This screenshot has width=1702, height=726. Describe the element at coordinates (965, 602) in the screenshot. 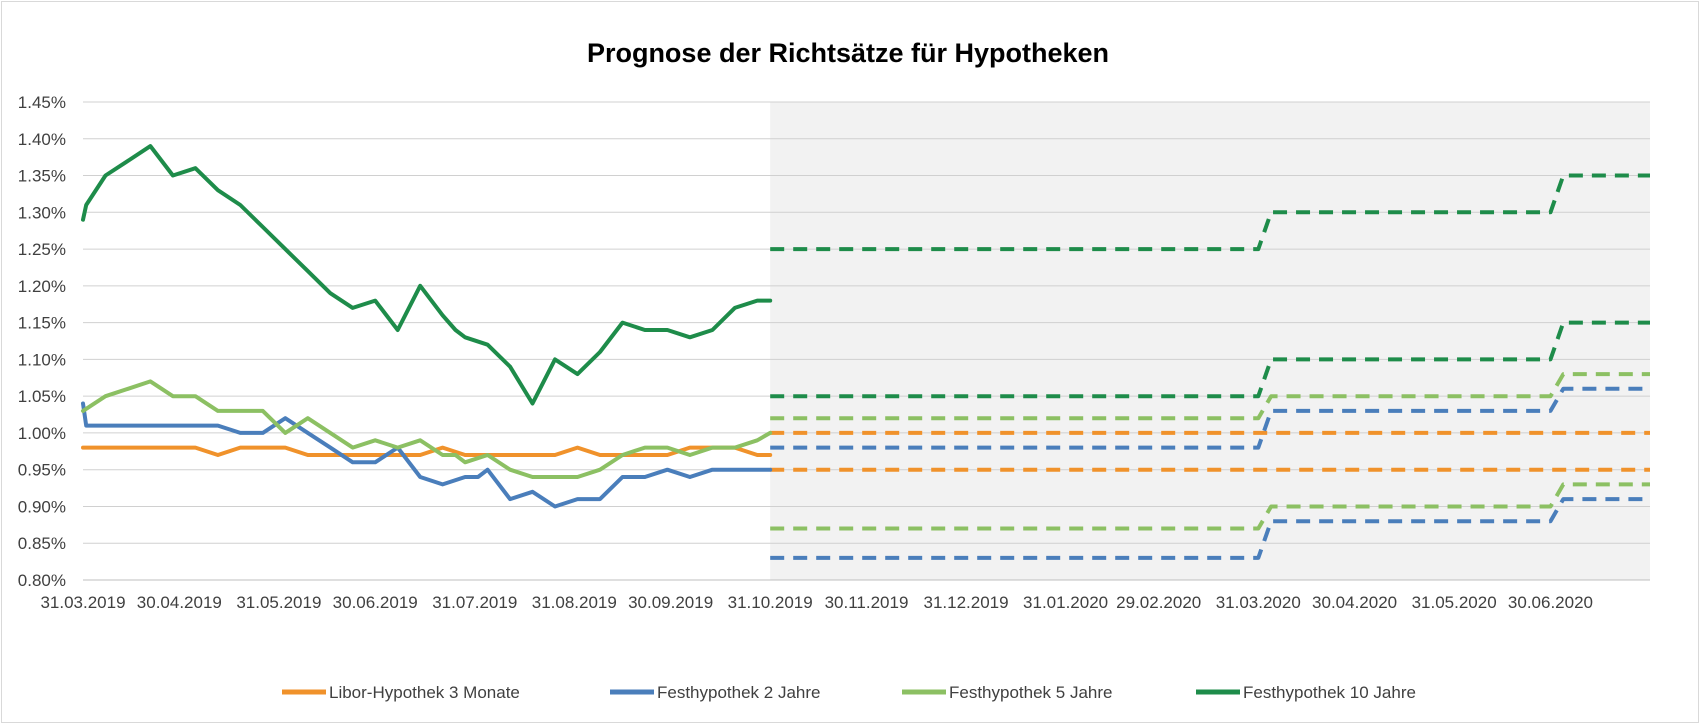

I see `x-tick-label: 31.12.2019` at that location.